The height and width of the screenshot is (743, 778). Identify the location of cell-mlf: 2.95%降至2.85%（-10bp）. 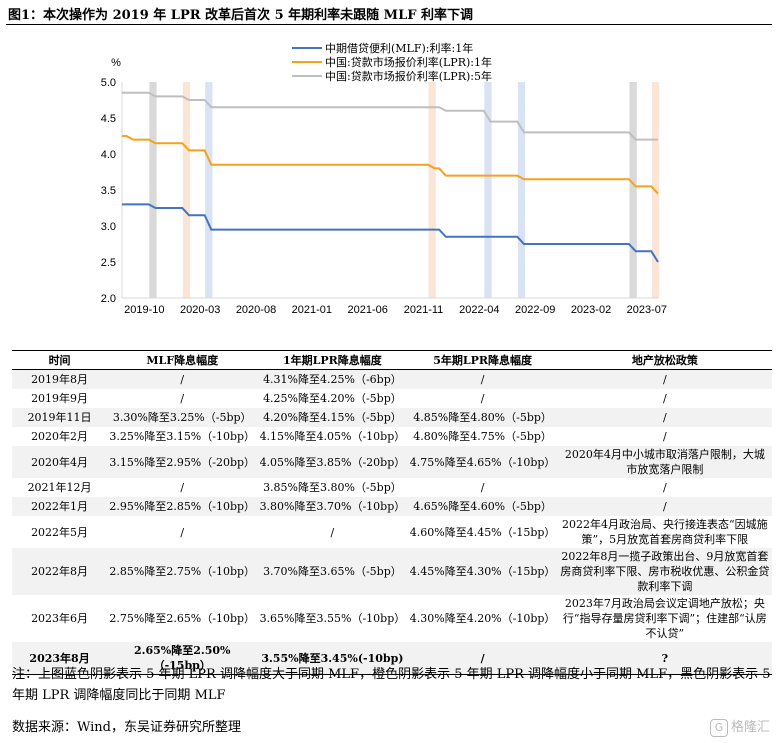
(182, 506).